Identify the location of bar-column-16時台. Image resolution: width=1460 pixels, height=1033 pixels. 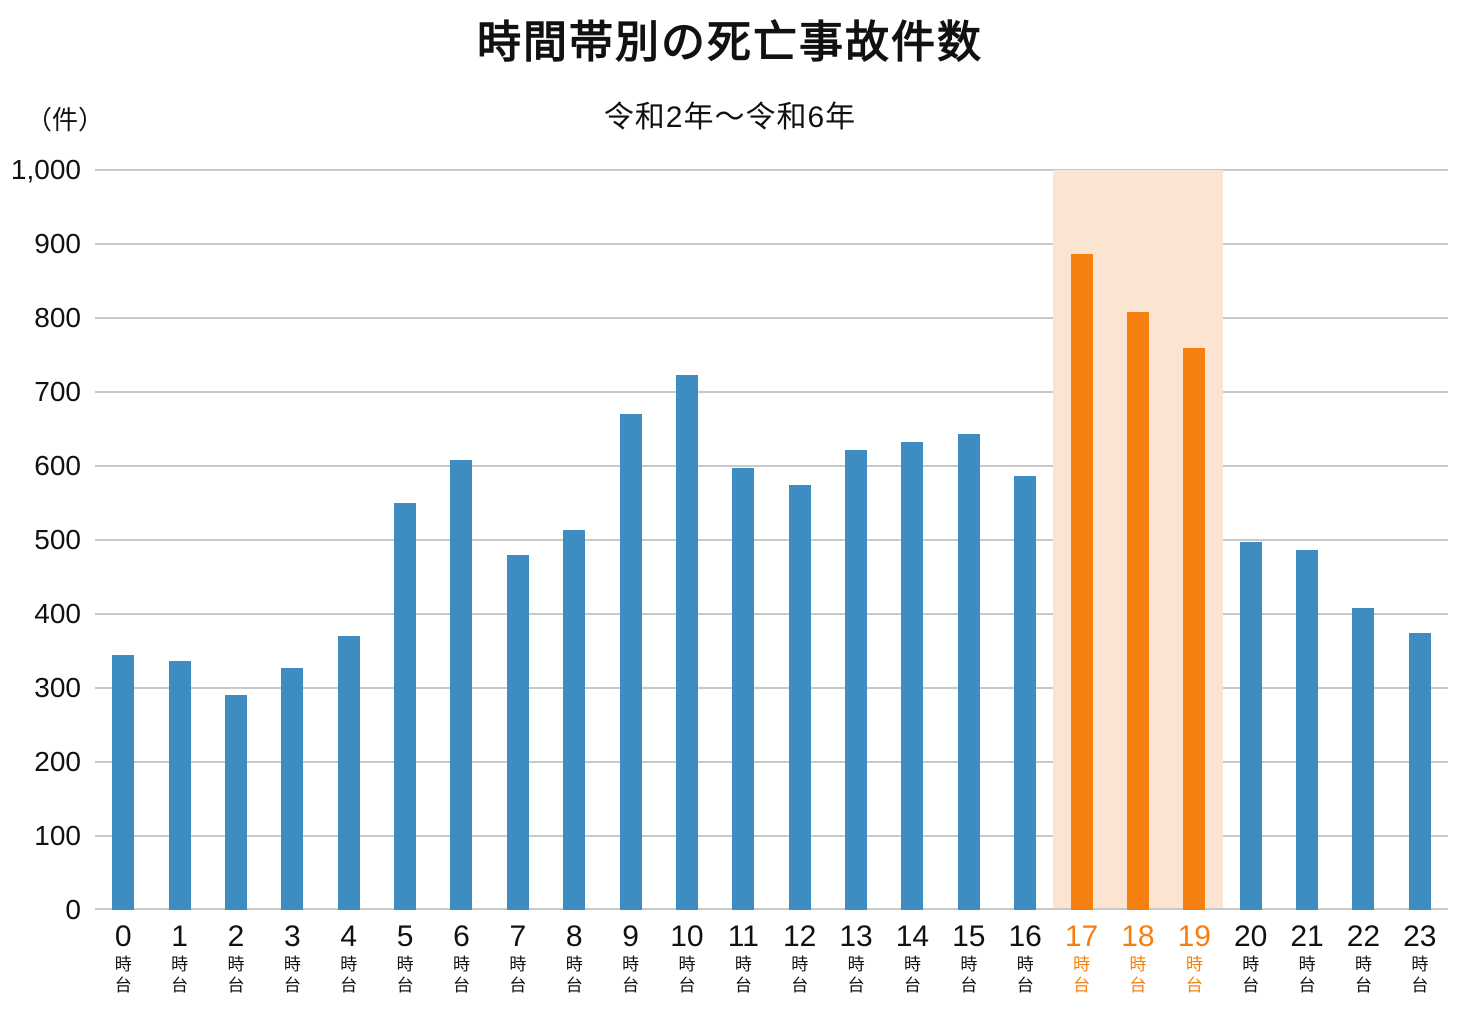
(1025, 540).